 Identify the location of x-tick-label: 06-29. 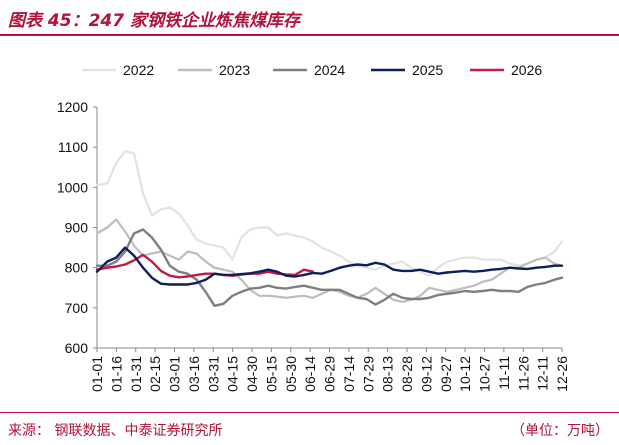
(330, 374).